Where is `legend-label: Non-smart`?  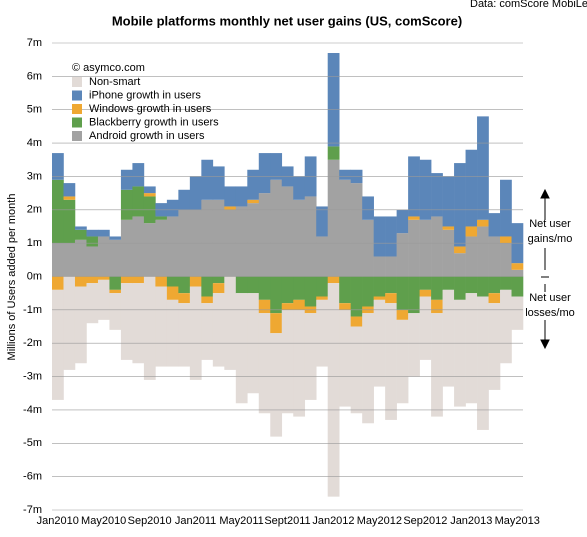
legend-label: Non-smart is located at coordinates (114, 82).